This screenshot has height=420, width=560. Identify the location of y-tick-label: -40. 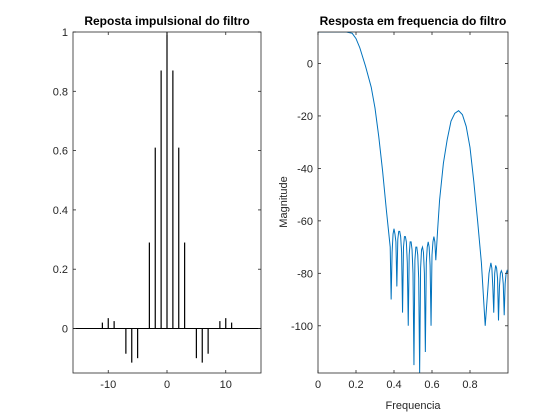
(305, 169).